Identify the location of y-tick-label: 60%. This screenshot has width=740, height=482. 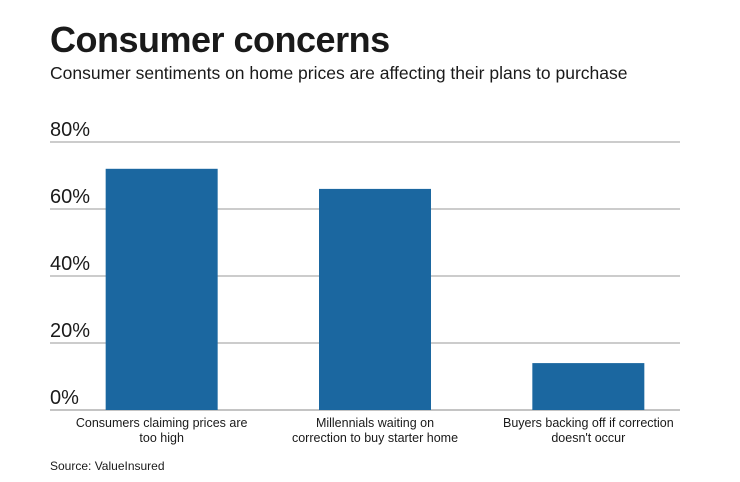
(70, 197).